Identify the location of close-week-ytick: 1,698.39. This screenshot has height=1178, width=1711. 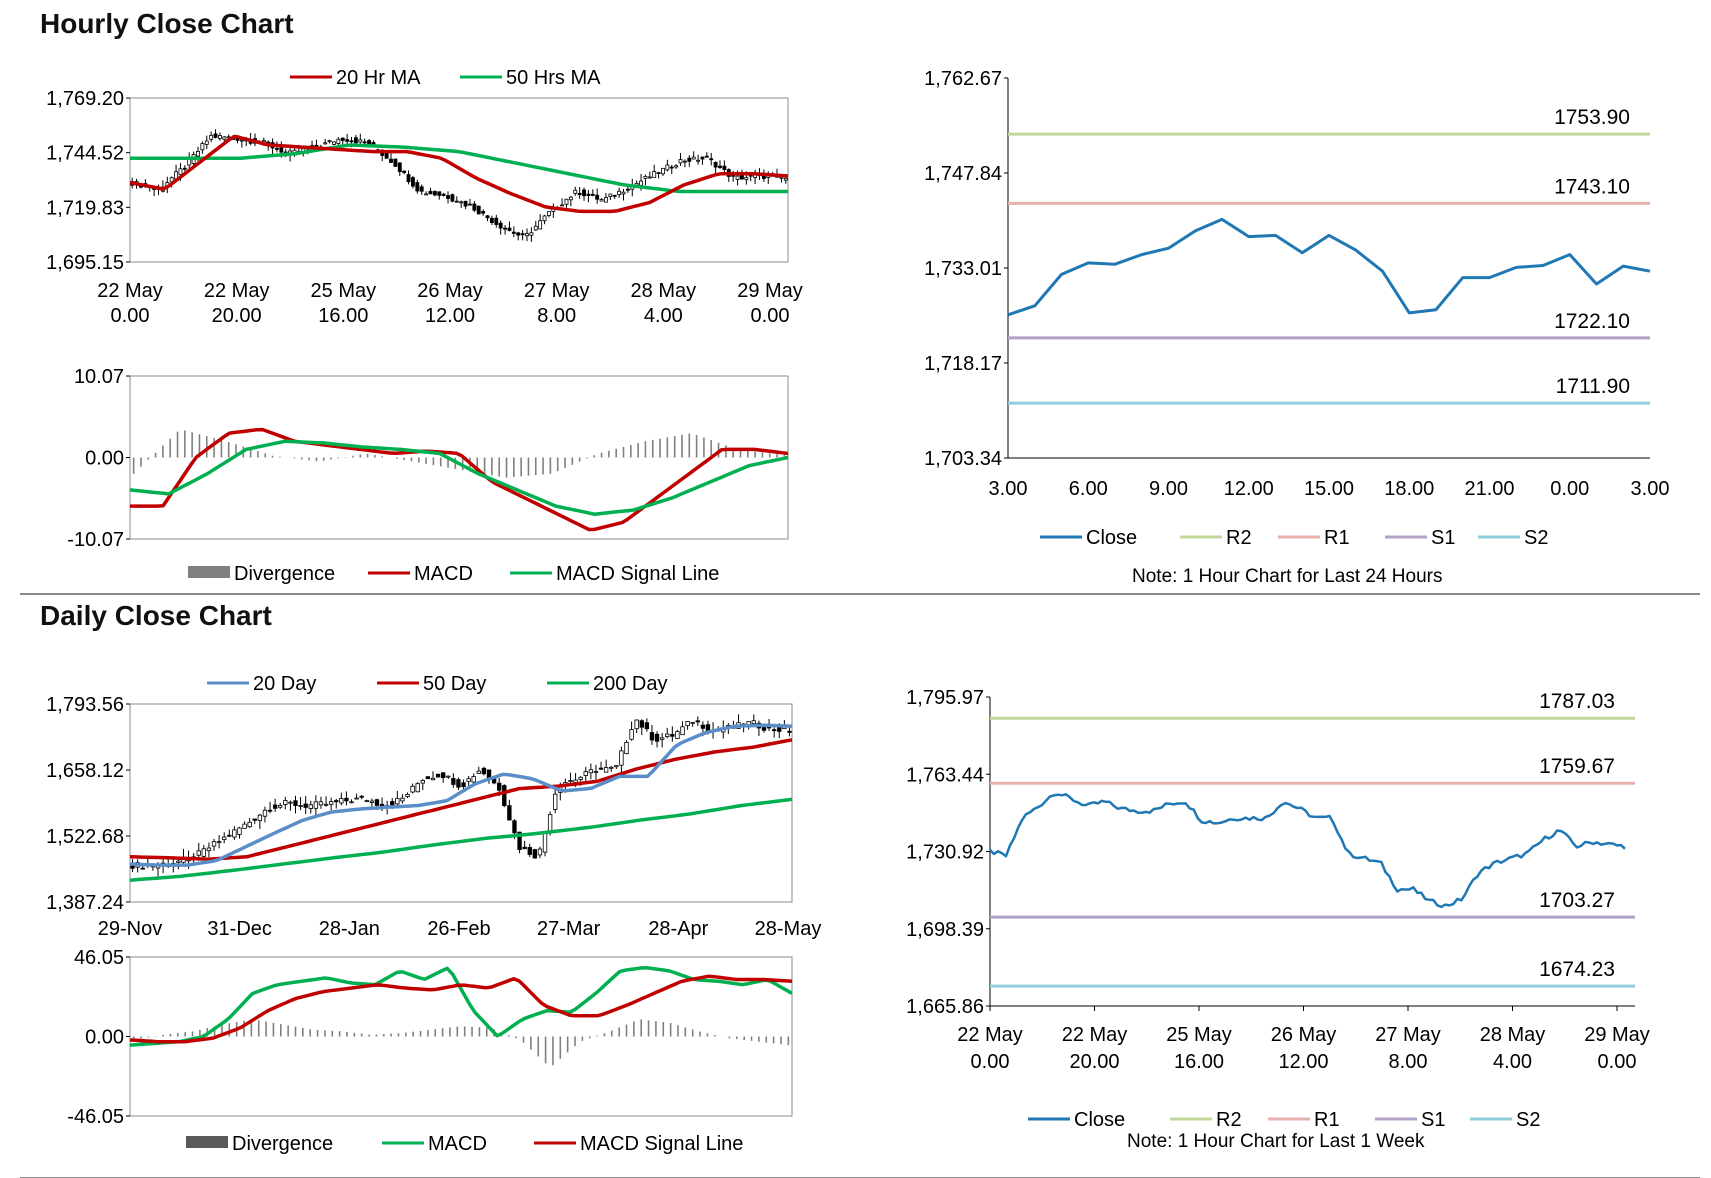
(945, 930).